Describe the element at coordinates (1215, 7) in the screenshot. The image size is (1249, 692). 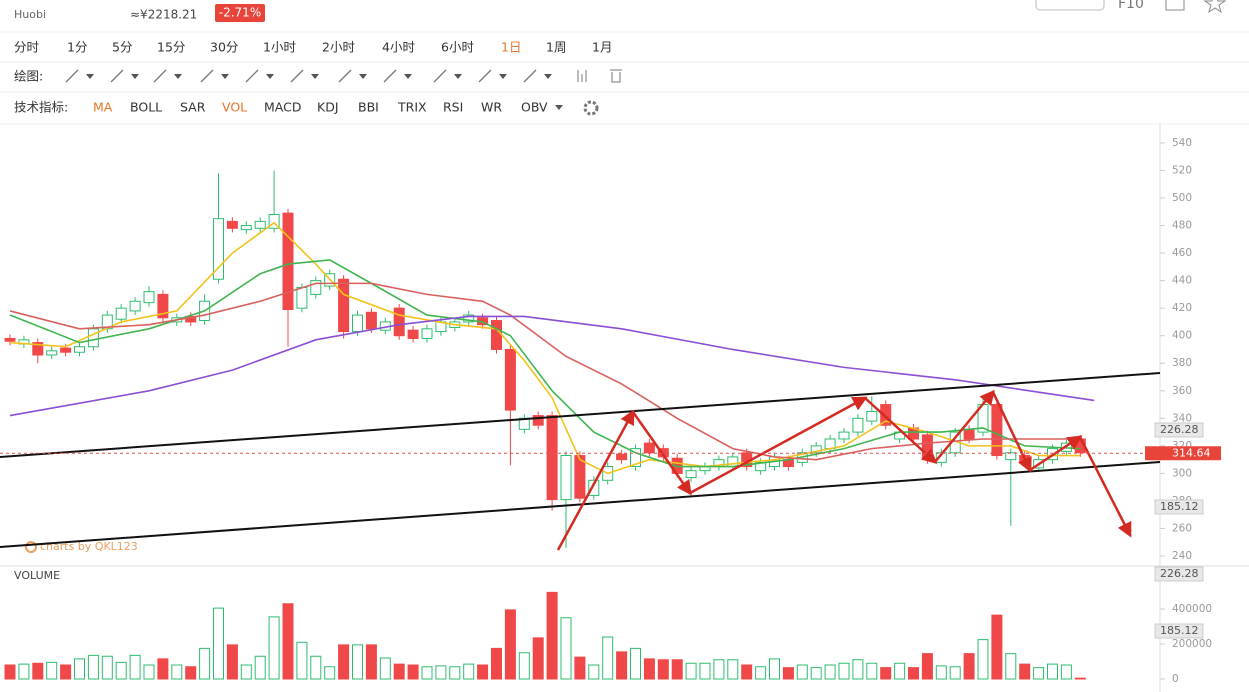
I see `star-icon` at that location.